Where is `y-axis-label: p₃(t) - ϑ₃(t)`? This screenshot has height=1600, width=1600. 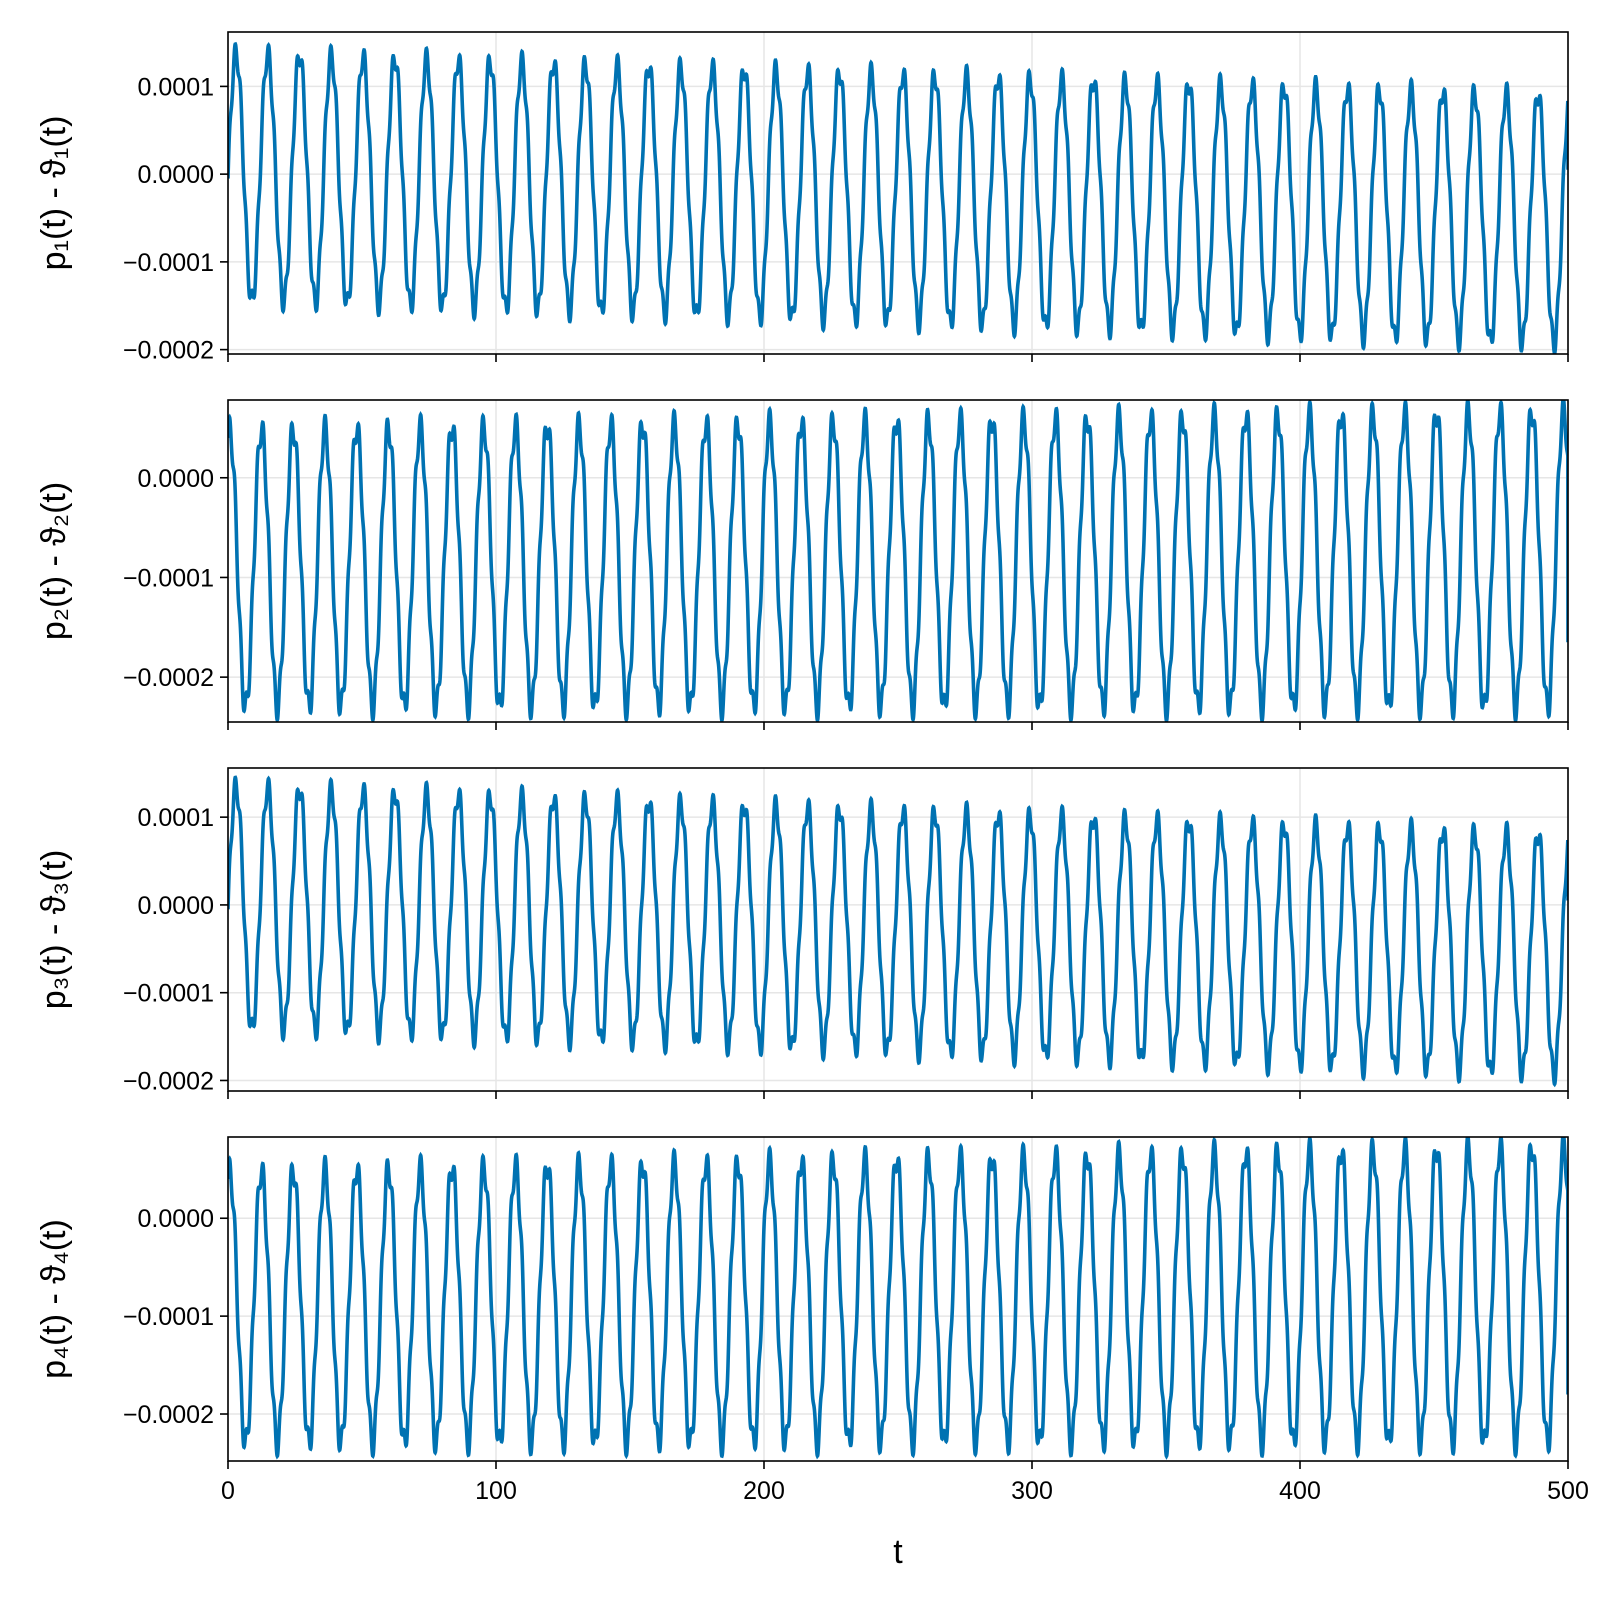 y-axis-label: p₃(t) - ϑ₃(t) is located at coordinates (54, 930).